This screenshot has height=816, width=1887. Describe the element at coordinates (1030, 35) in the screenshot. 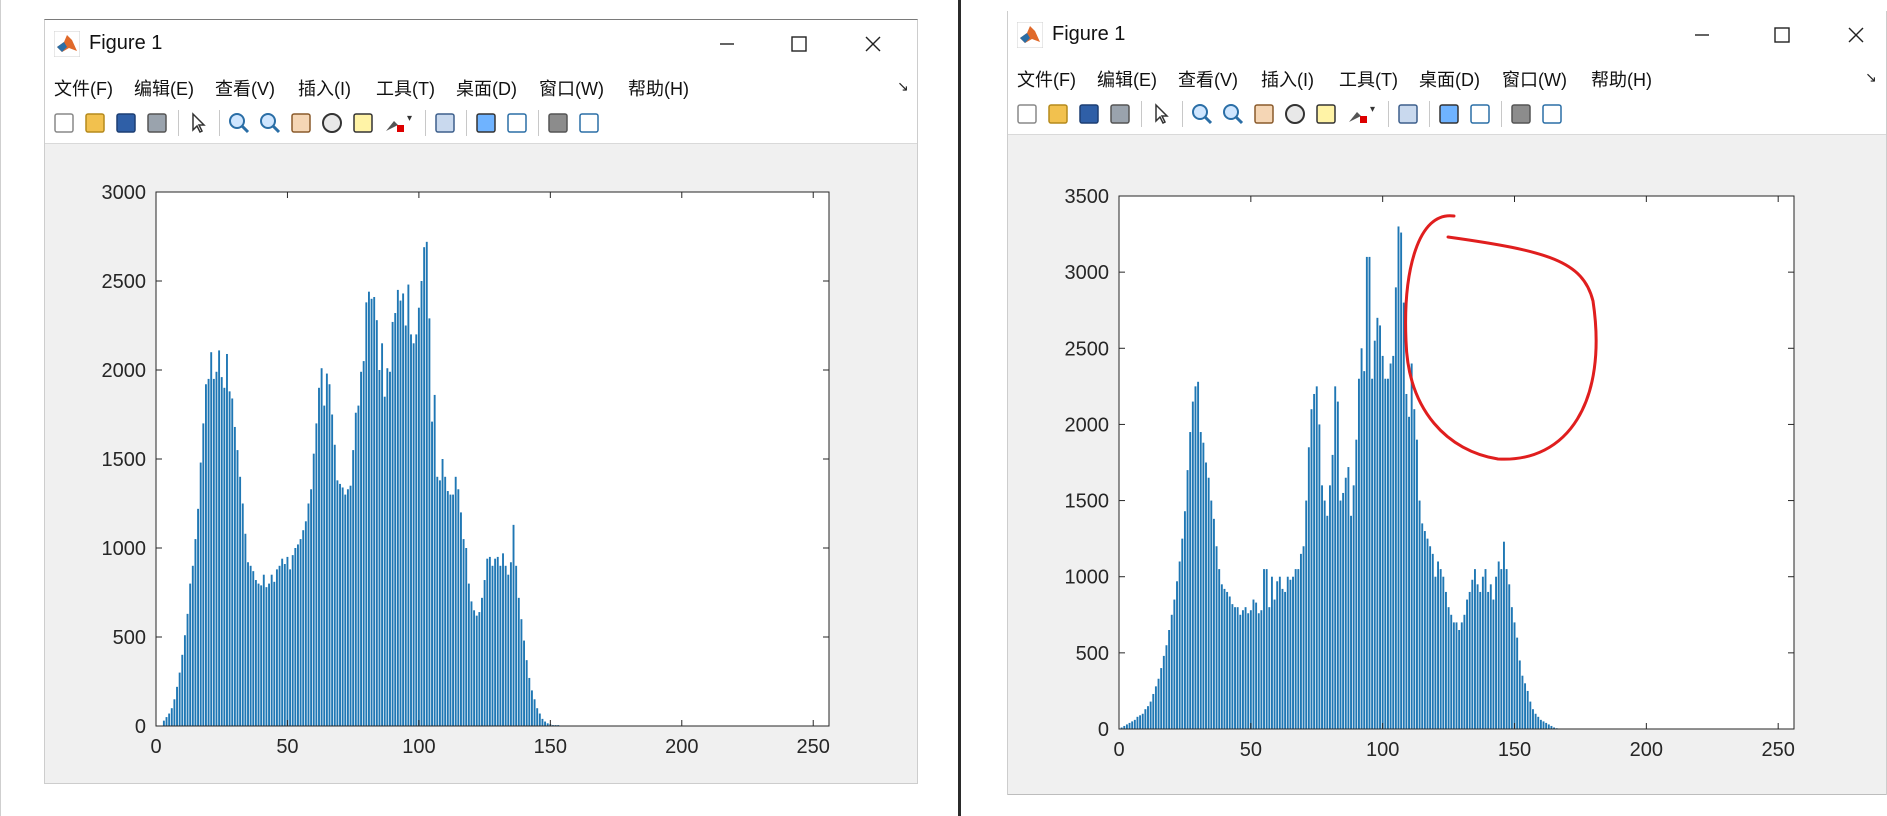

I see `matlab-logo-icon` at that location.